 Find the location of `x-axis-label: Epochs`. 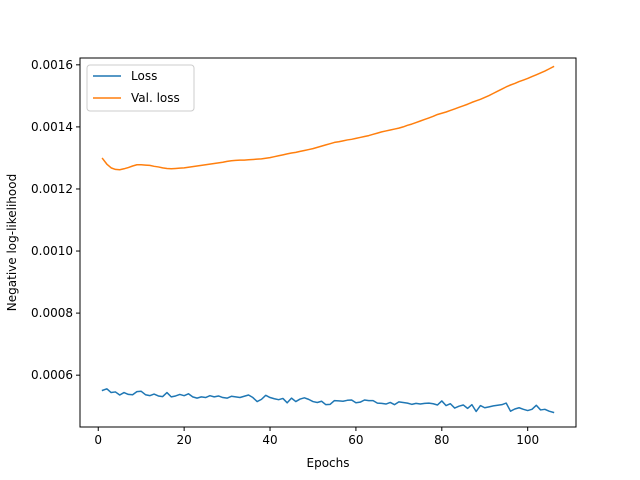

x-axis-label: Epochs is located at coordinates (328, 463).